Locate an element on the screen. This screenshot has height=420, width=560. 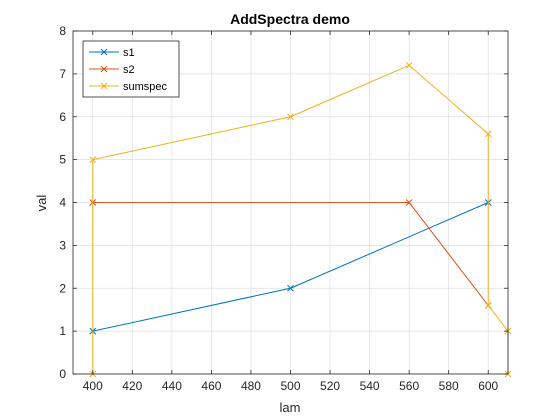
x-tick-label: 460 is located at coordinates (211, 386).